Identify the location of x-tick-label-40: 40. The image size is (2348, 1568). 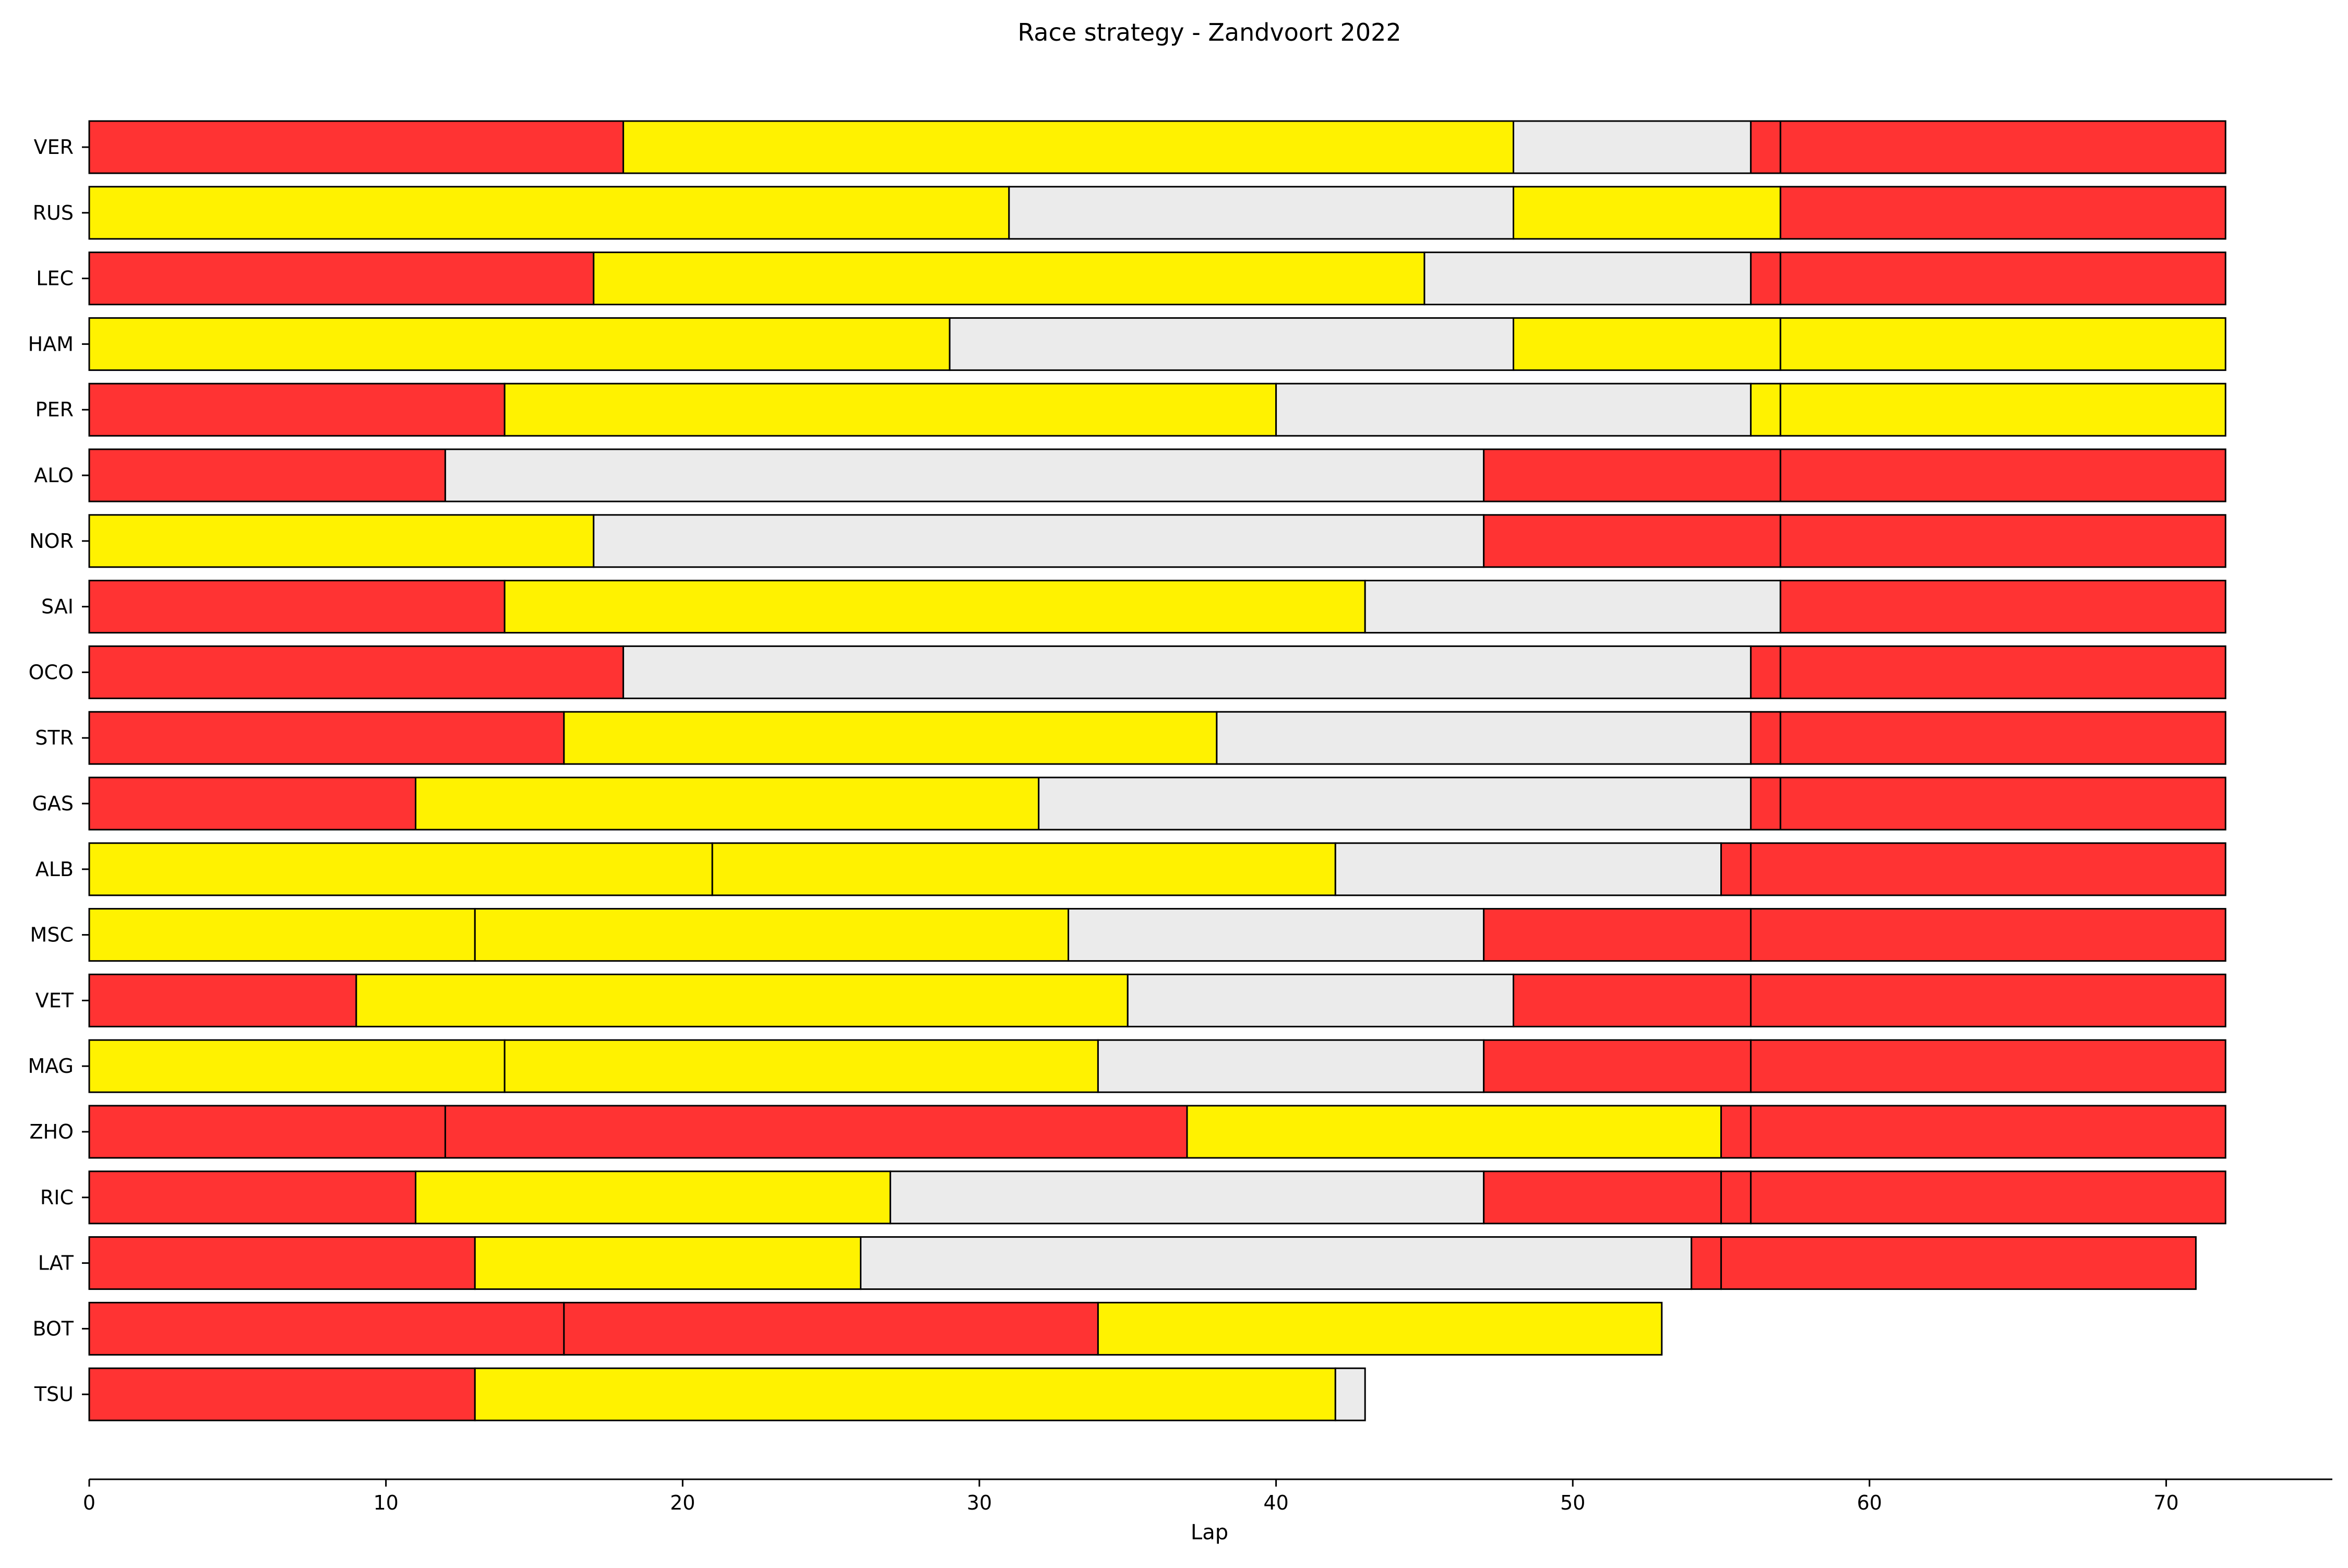
(1275, 1503).